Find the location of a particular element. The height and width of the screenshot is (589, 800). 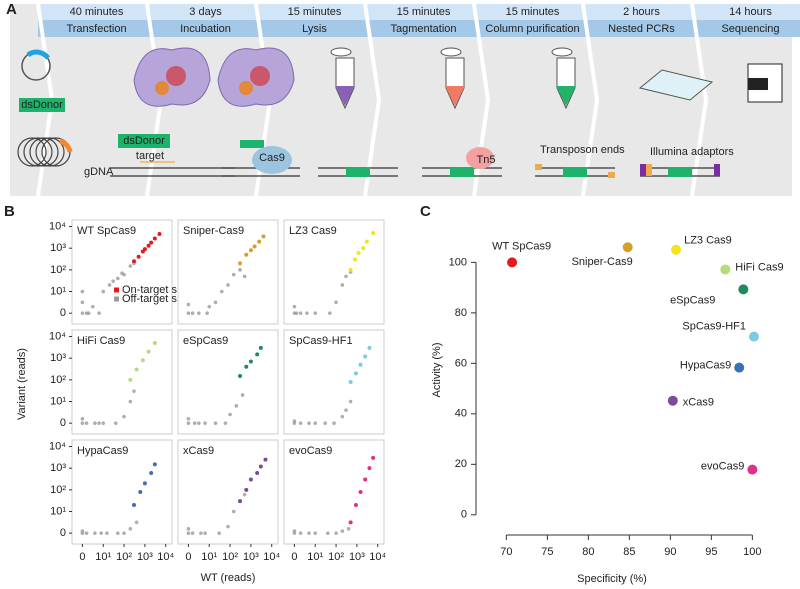

point-label: WT SpCas9 is located at coordinates (521, 246).